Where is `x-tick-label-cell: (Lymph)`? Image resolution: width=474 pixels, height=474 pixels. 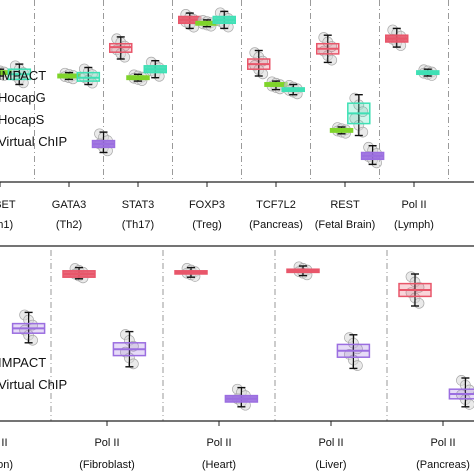
x-tick-label-cell: (Lymph) is located at coordinates (414, 225).